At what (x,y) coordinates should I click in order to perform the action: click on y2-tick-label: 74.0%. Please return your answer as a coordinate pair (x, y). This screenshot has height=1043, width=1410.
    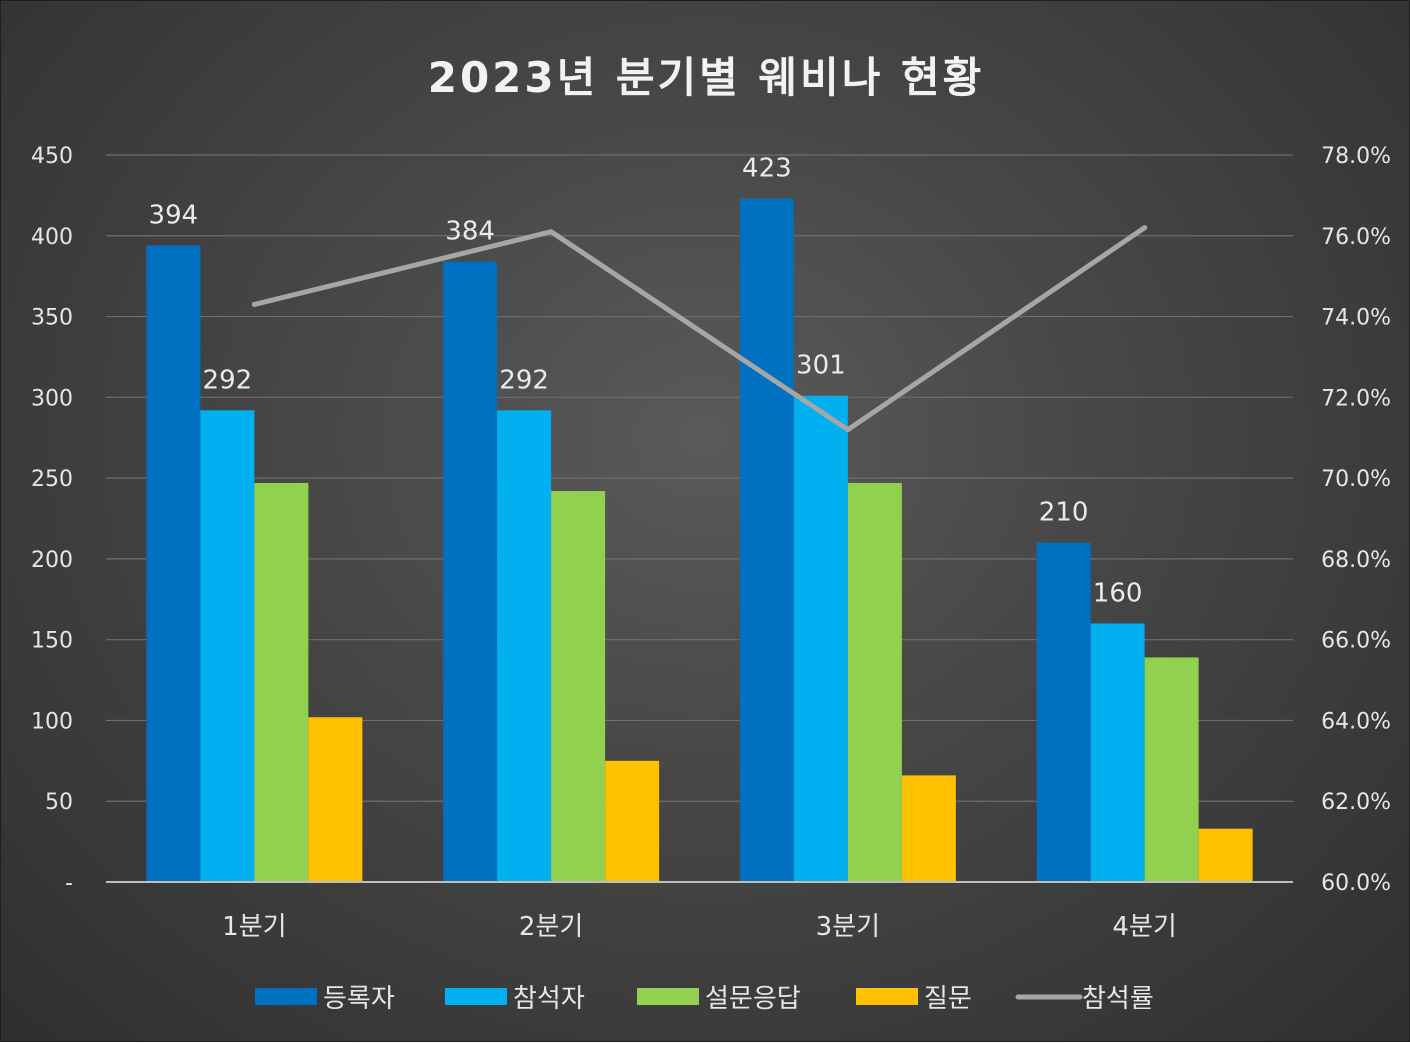
    Looking at the image, I should click on (1356, 318).